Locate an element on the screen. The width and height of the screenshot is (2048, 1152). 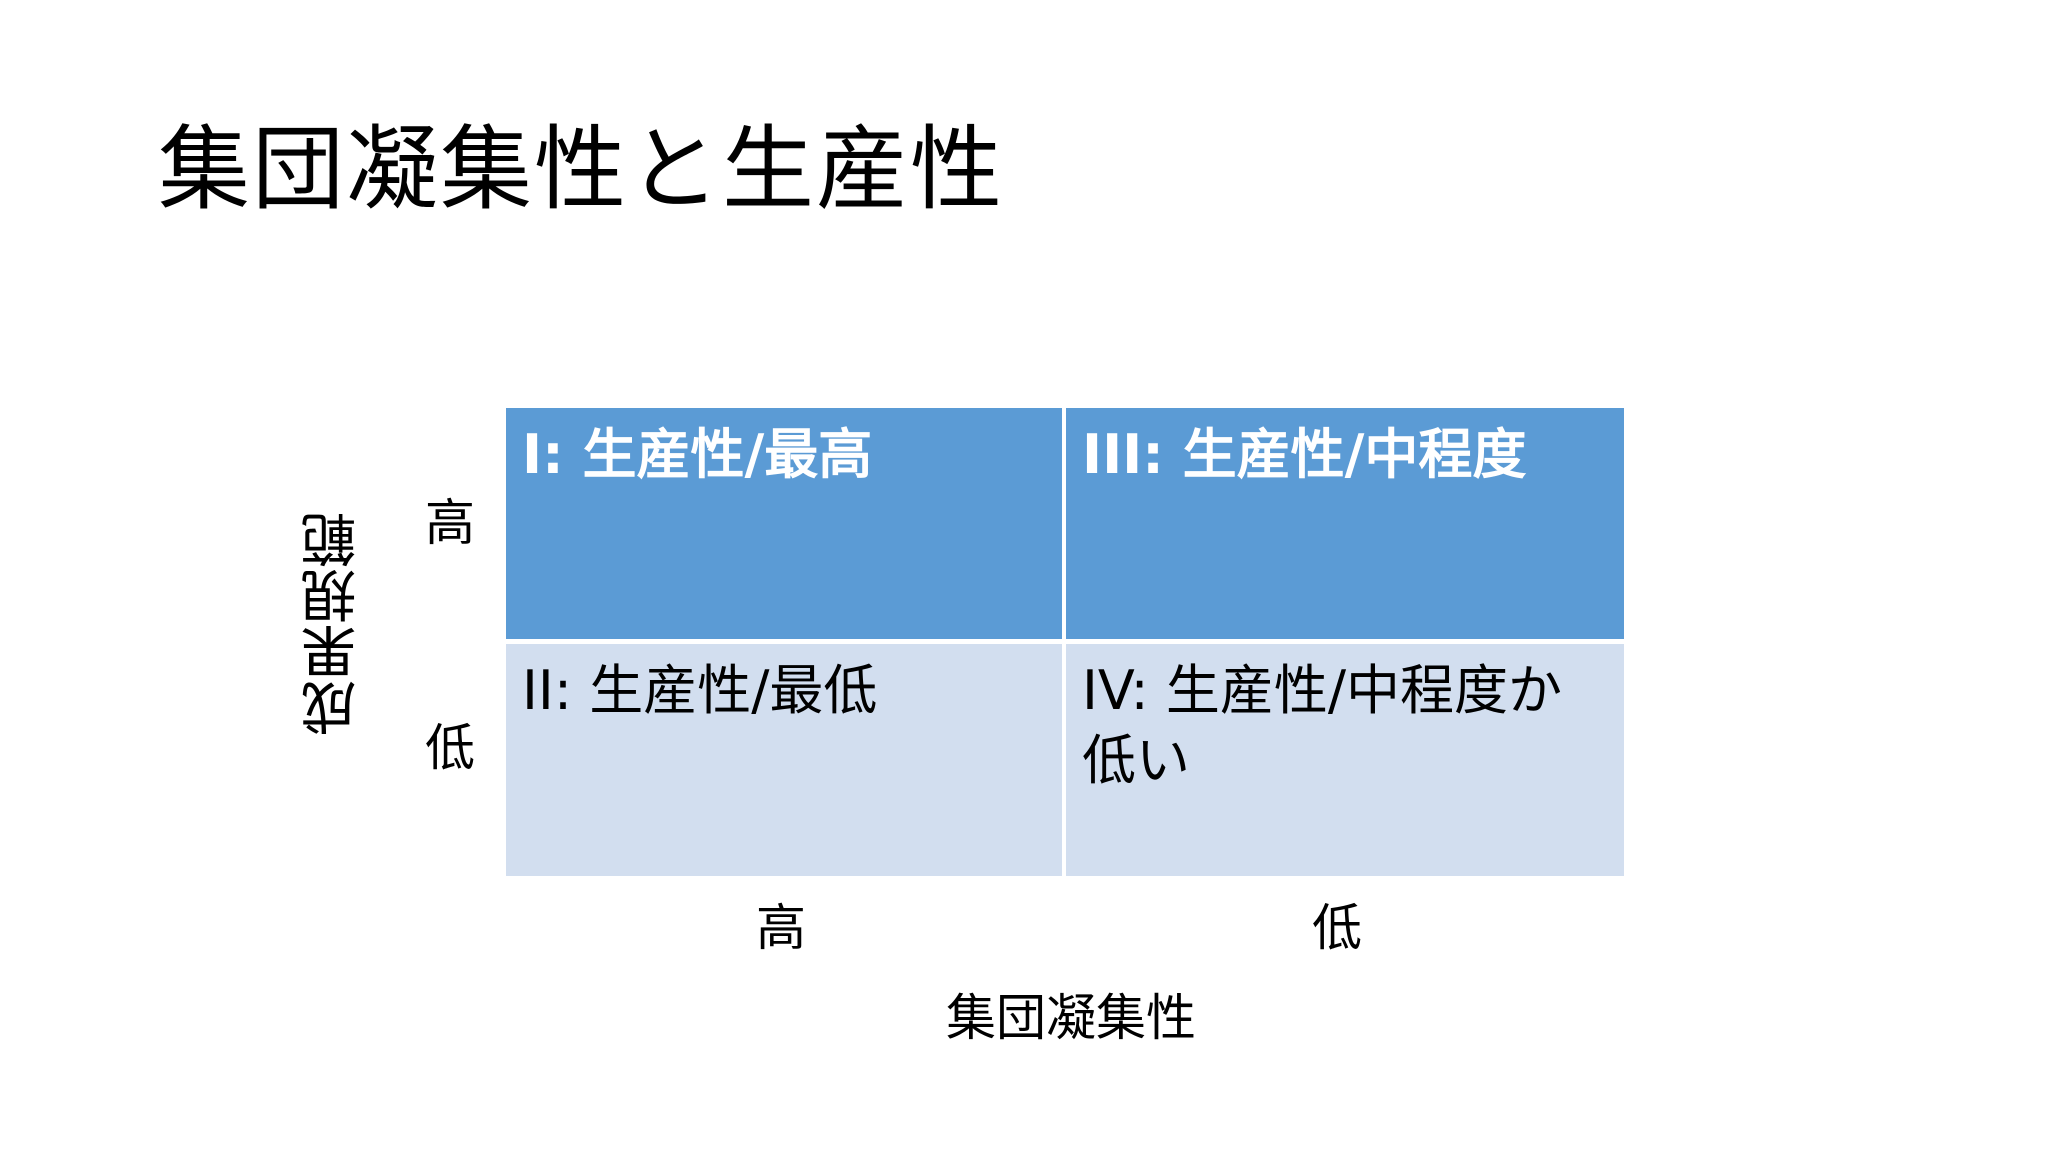
slide-title: 集団凝集性と生産性 is located at coordinates (581, 169).